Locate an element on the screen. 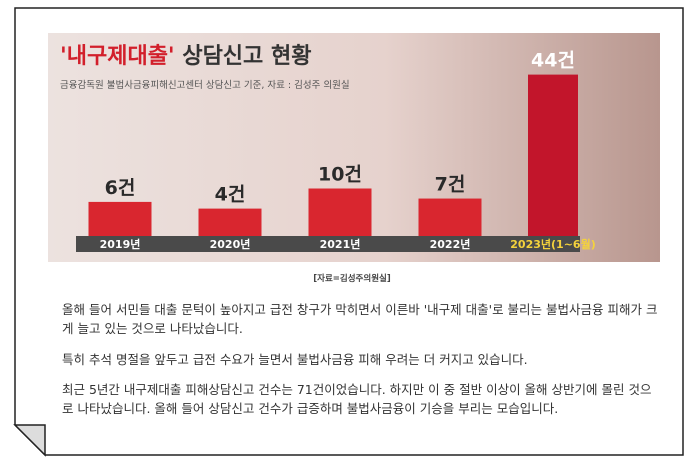  data-label: 10건 is located at coordinates (340, 175).